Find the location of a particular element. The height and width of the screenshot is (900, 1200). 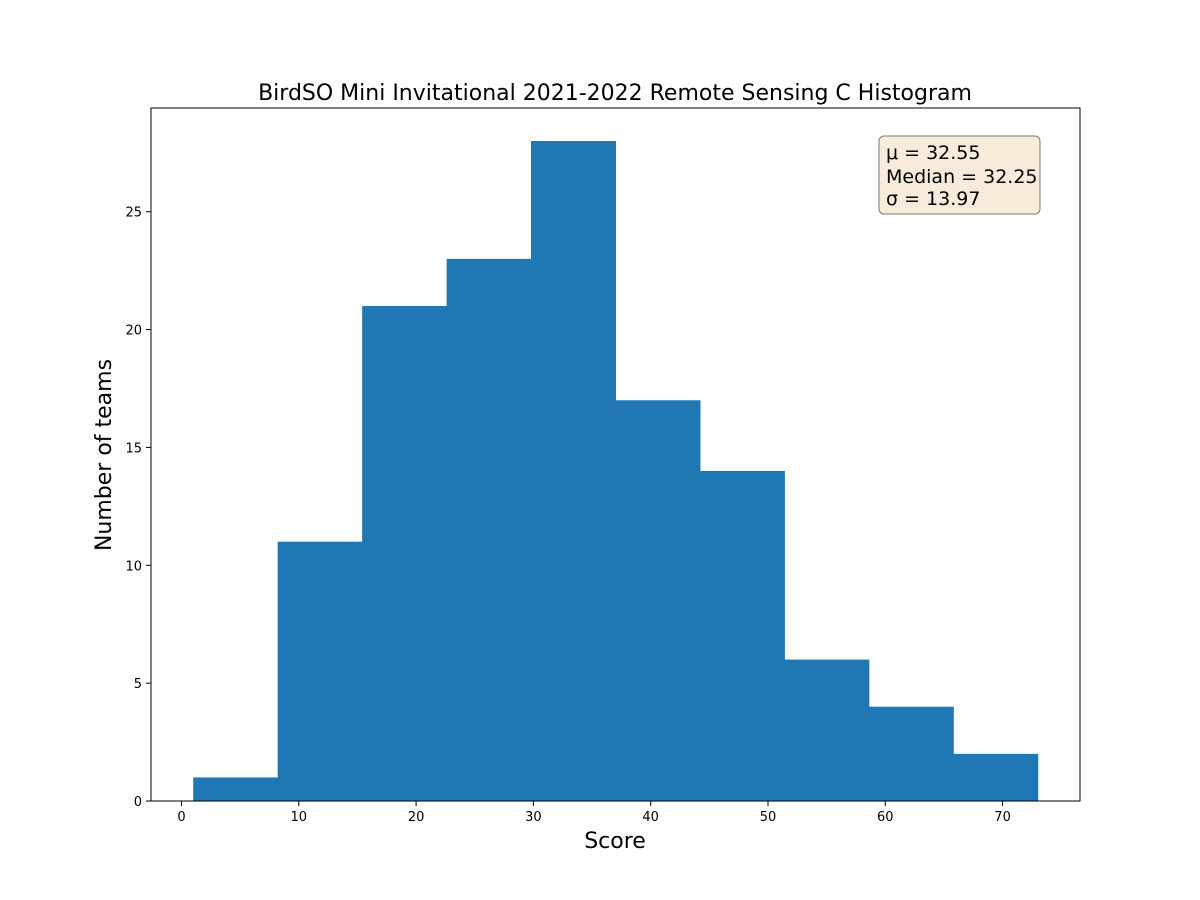

x-tick-label: 70 is located at coordinates (1002, 817).